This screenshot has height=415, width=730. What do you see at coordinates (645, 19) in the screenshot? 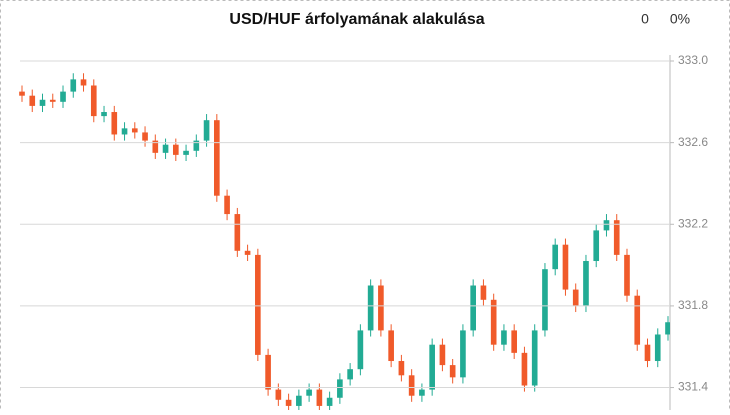
I see `change: 0` at bounding box center [645, 19].